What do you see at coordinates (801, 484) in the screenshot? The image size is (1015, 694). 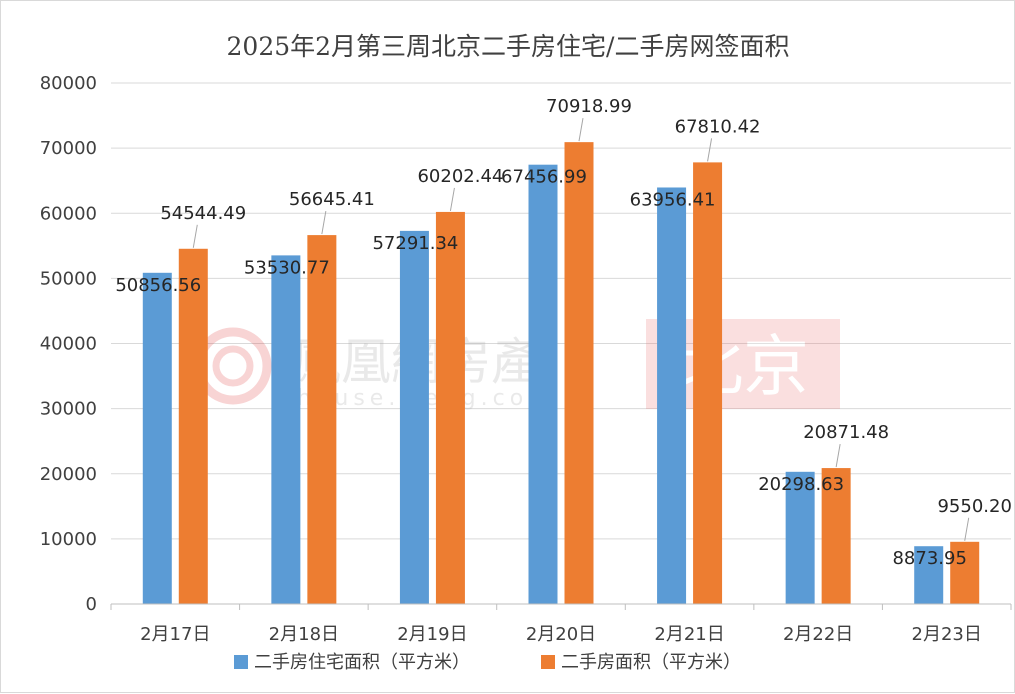 I see `data-label-residential: 20298.63` at bounding box center [801, 484].